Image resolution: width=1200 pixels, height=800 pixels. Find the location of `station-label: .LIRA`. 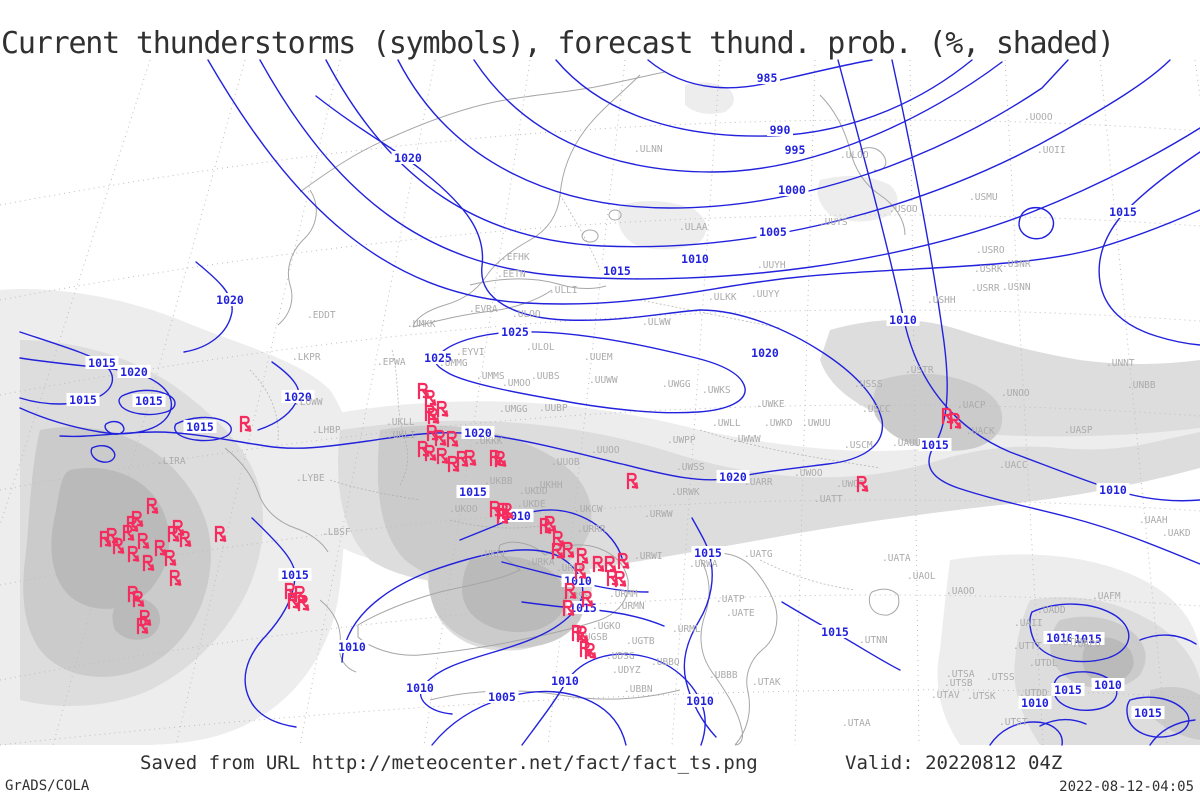

station-label: .LIRA is located at coordinates (171, 461).